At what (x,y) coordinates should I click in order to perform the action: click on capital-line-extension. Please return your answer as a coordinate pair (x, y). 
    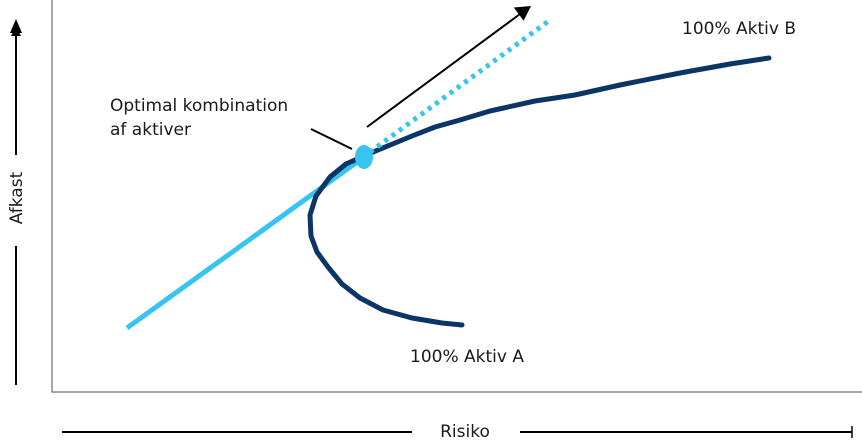
    Looking at the image, I should click on (460, 86).